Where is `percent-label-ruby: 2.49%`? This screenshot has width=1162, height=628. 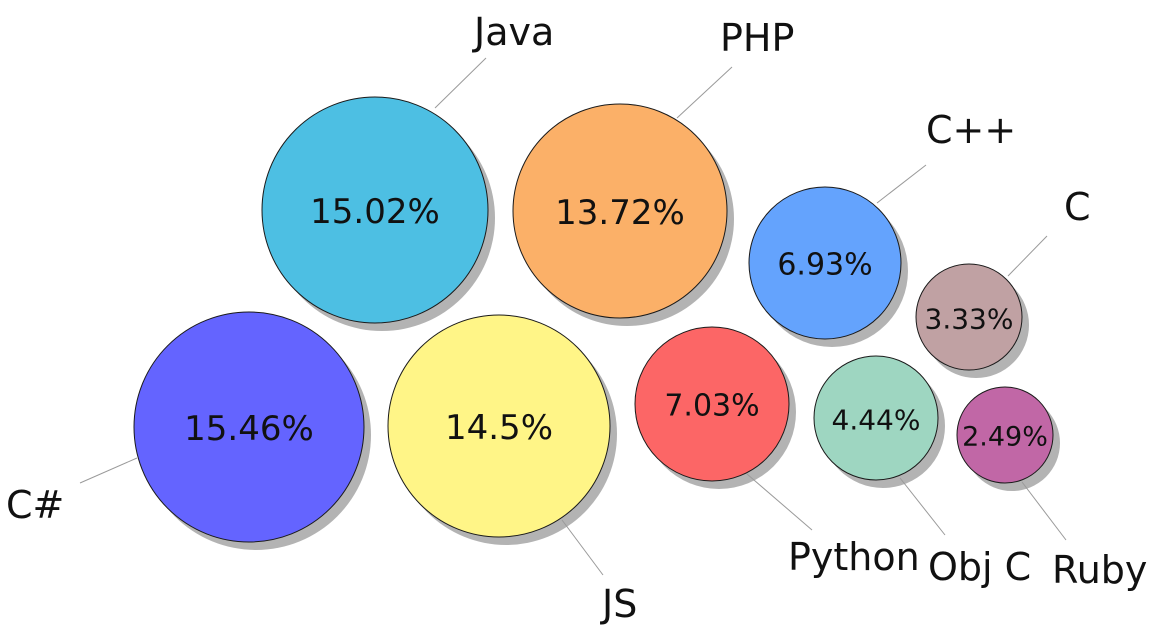 percent-label-ruby: 2.49% is located at coordinates (1005, 437).